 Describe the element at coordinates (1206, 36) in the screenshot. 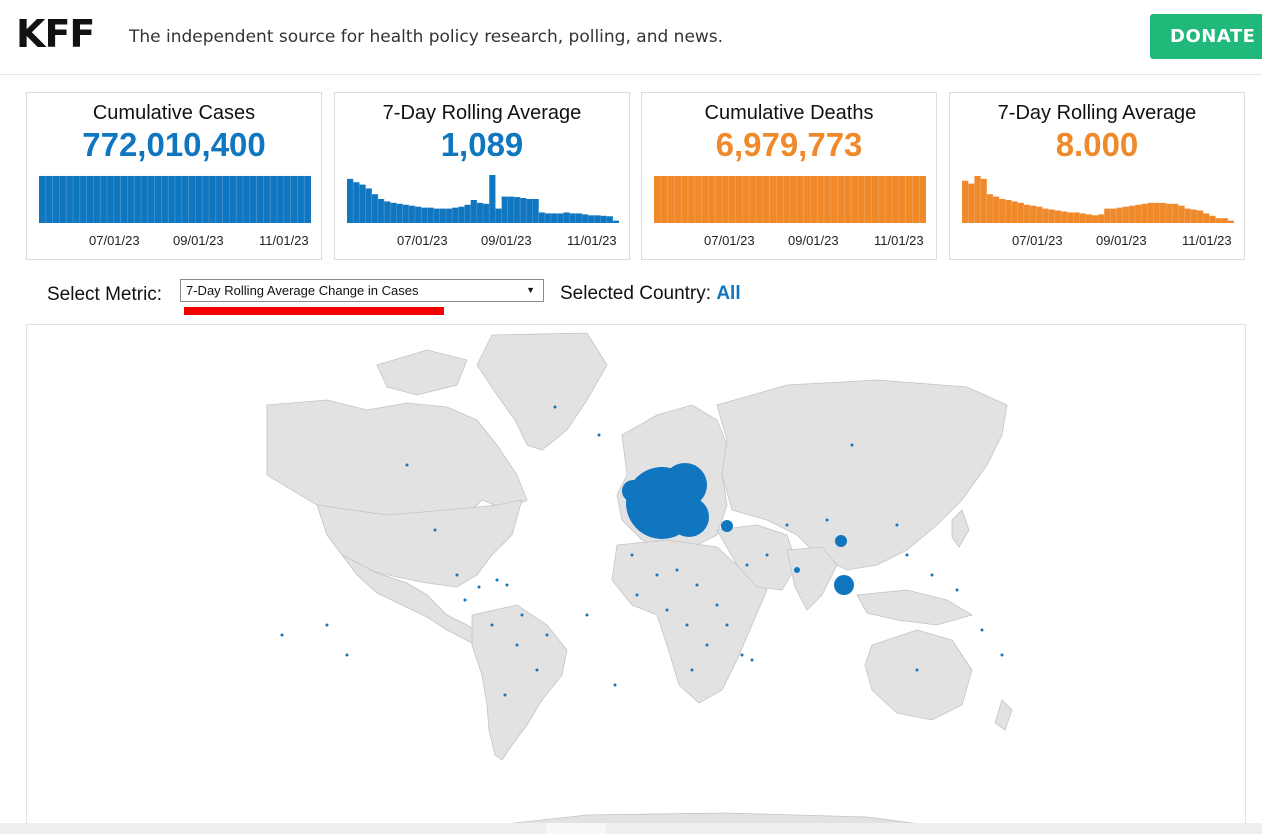

I see `donate-button: DONATE` at that location.